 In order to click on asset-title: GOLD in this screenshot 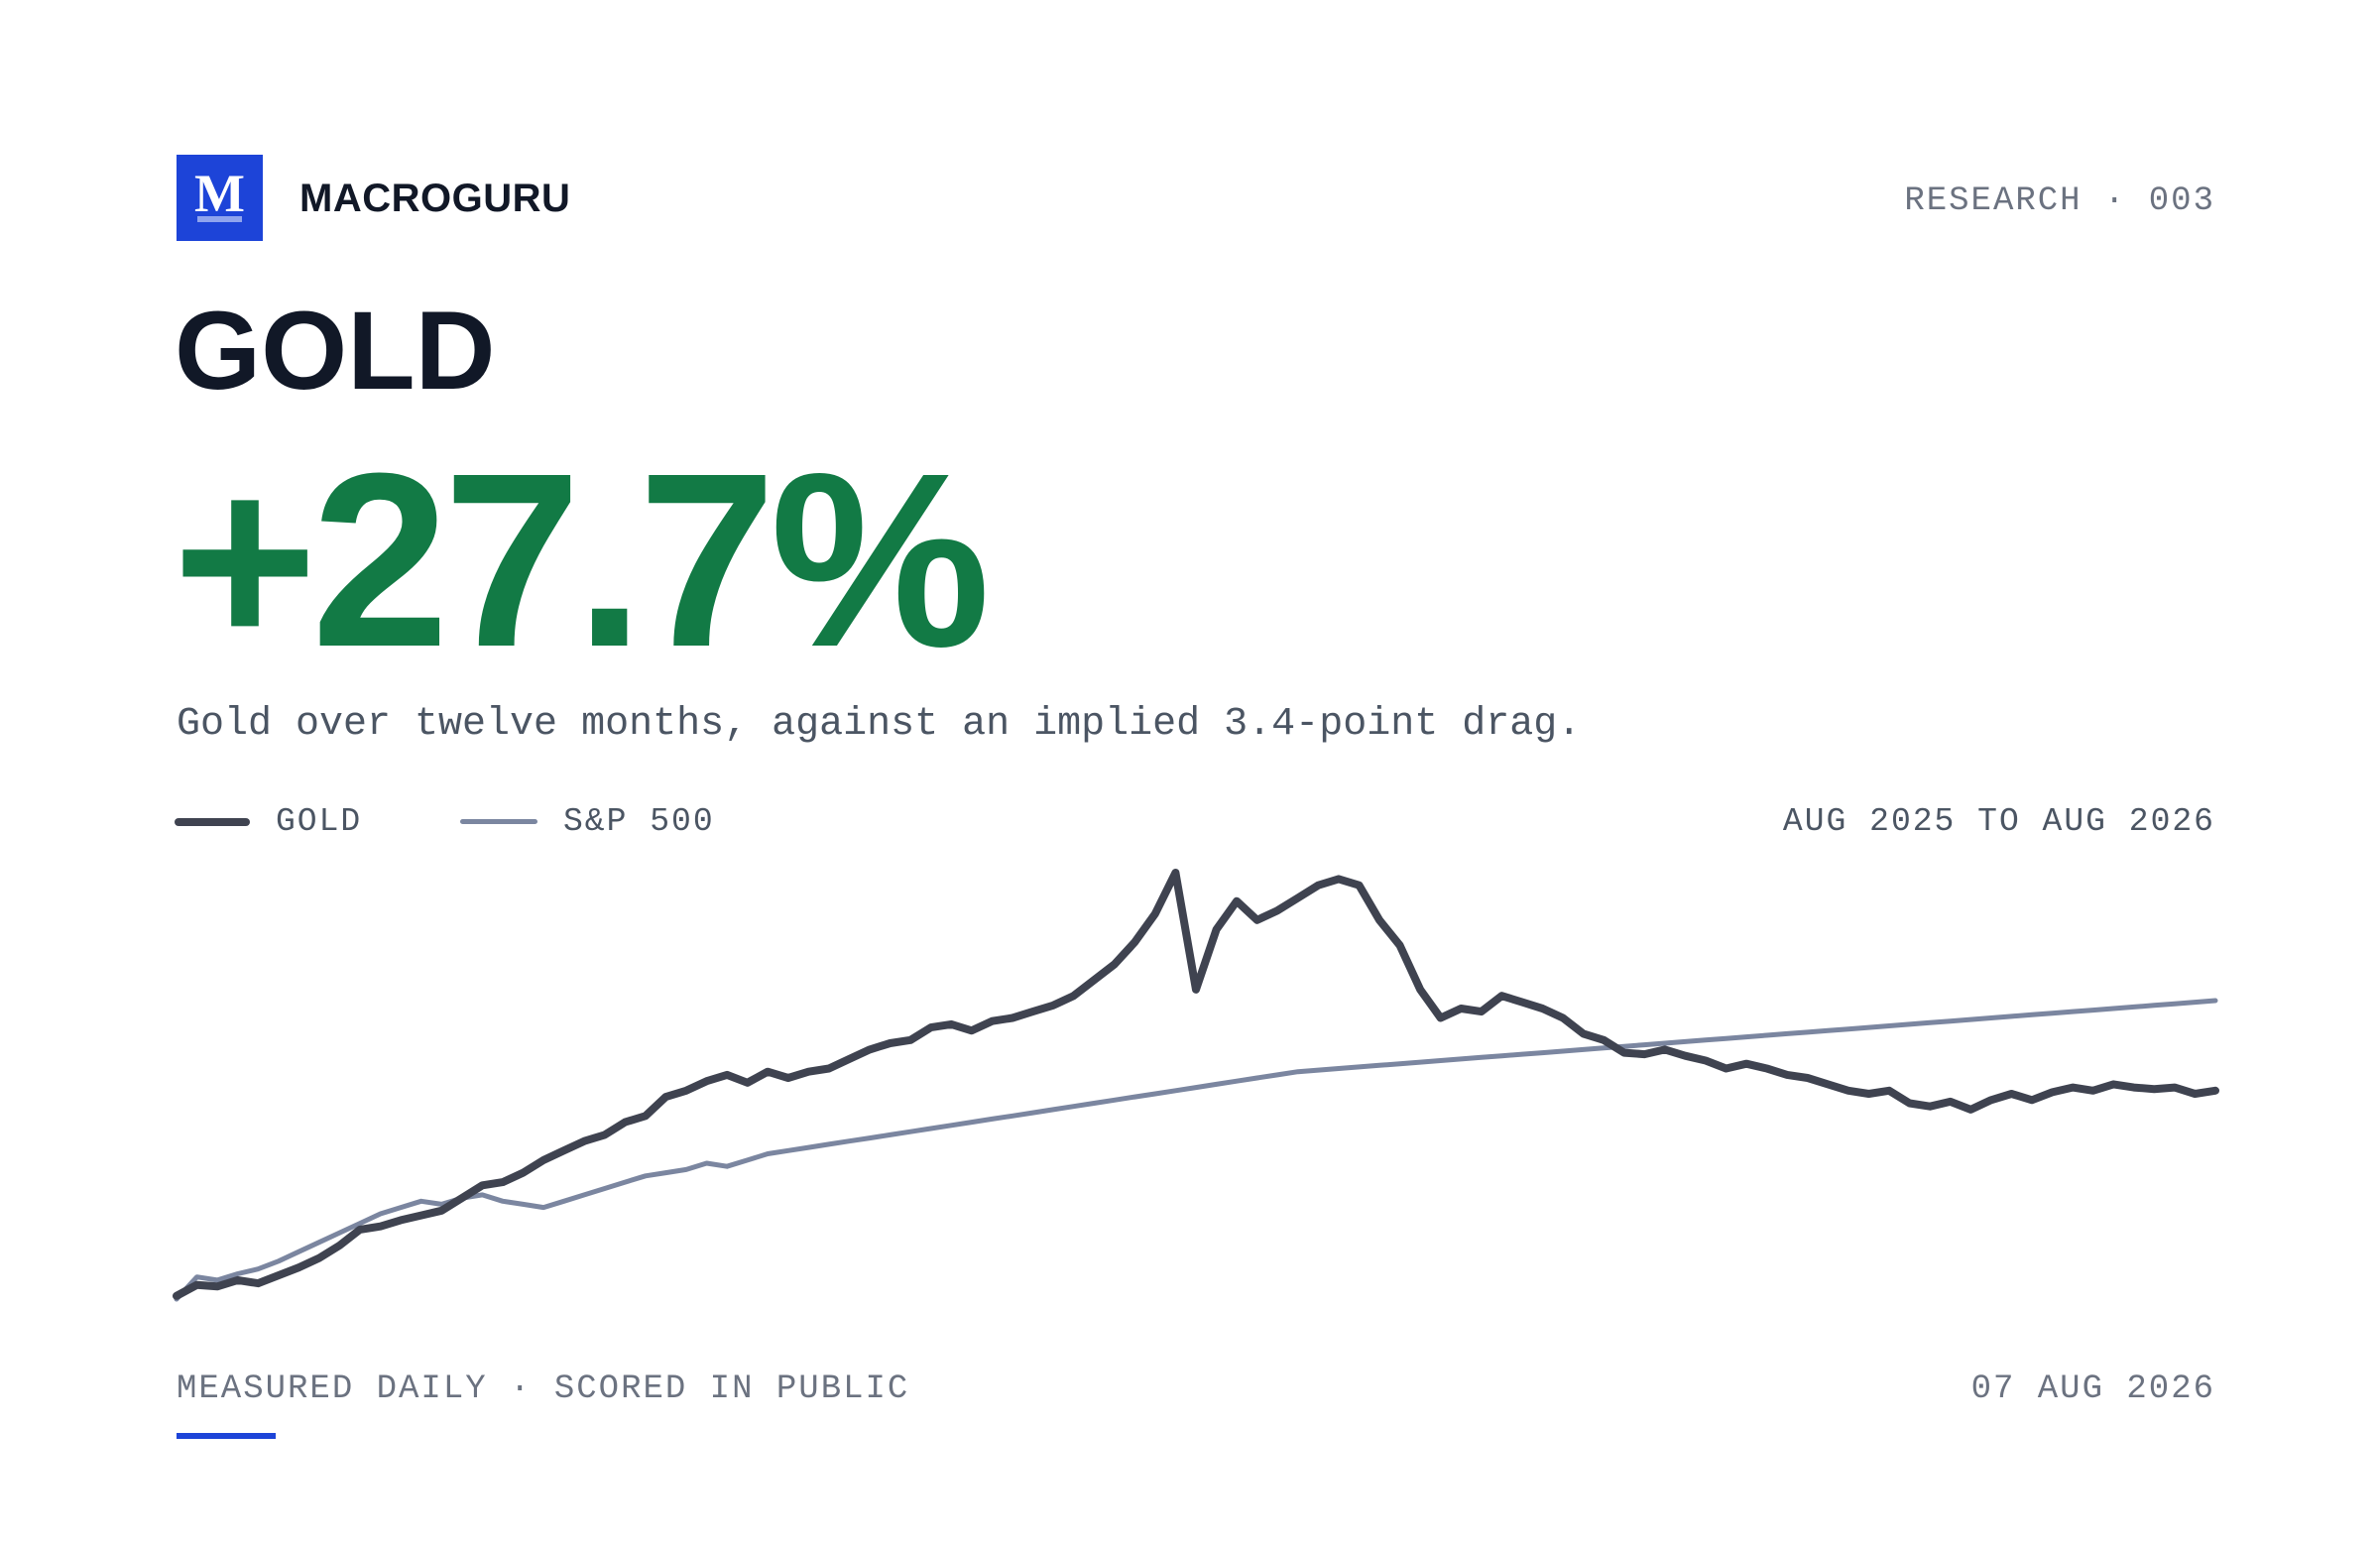, I will do `click(335, 351)`.